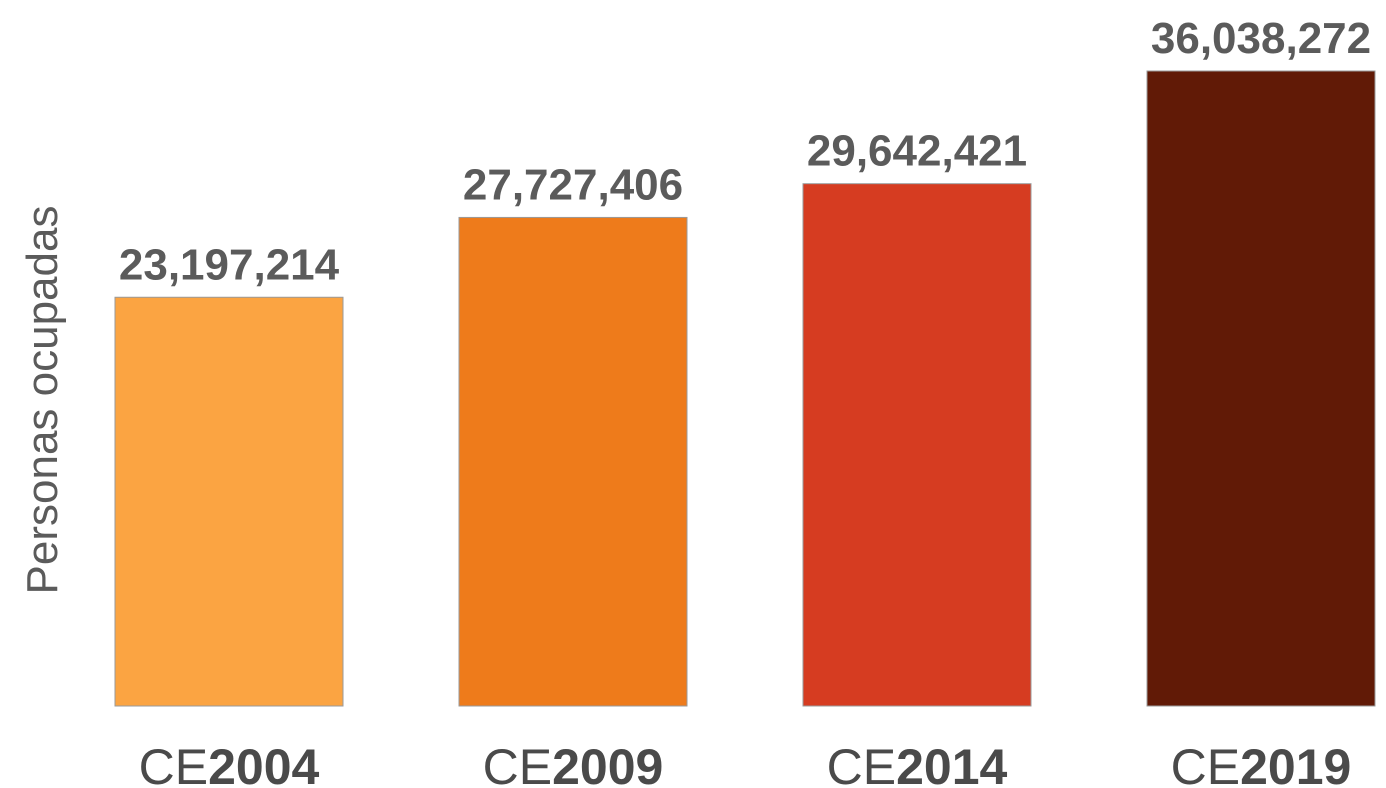 Image resolution: width=1386 pixels, height=788 pixels. What do you see at coordinates (1261, 388) in the screenshot?
I see `bar-2019` at bounding box center [1261, 388].